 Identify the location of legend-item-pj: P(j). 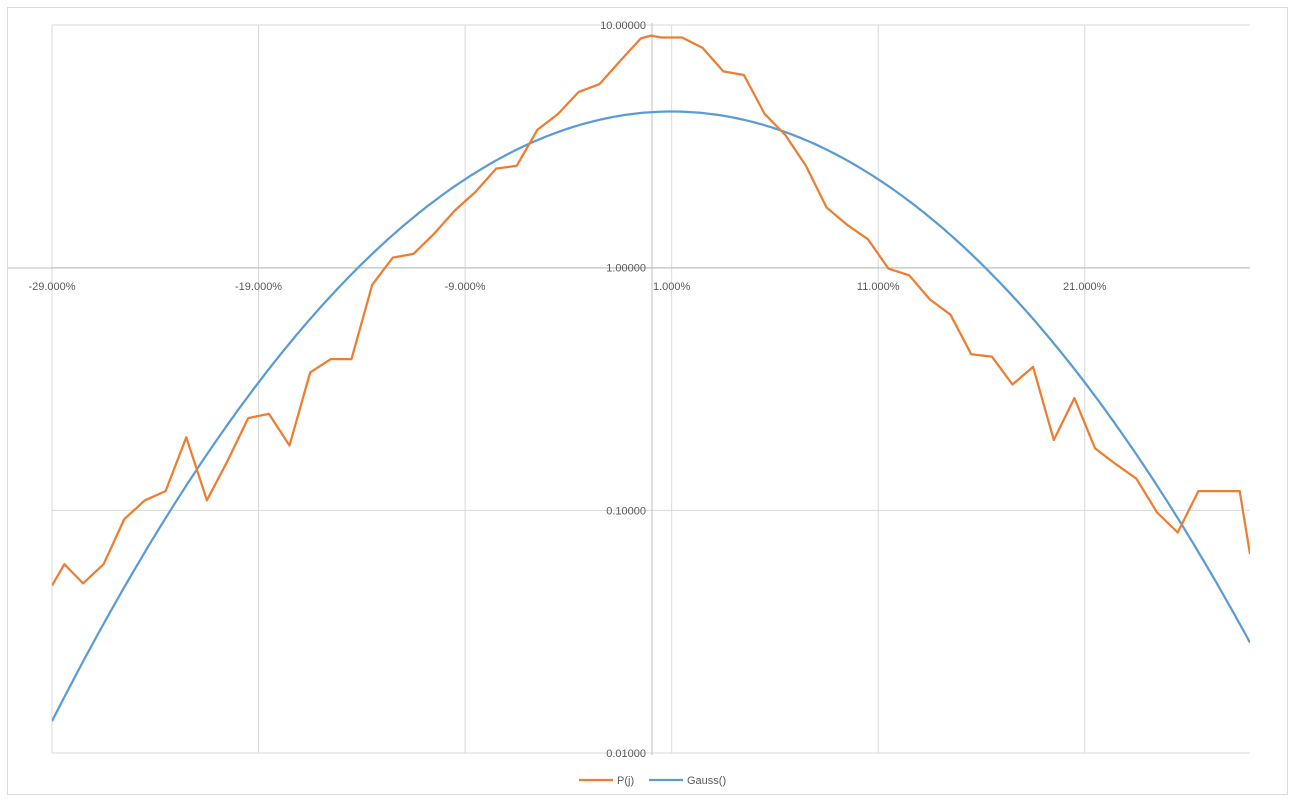
(606, 781).